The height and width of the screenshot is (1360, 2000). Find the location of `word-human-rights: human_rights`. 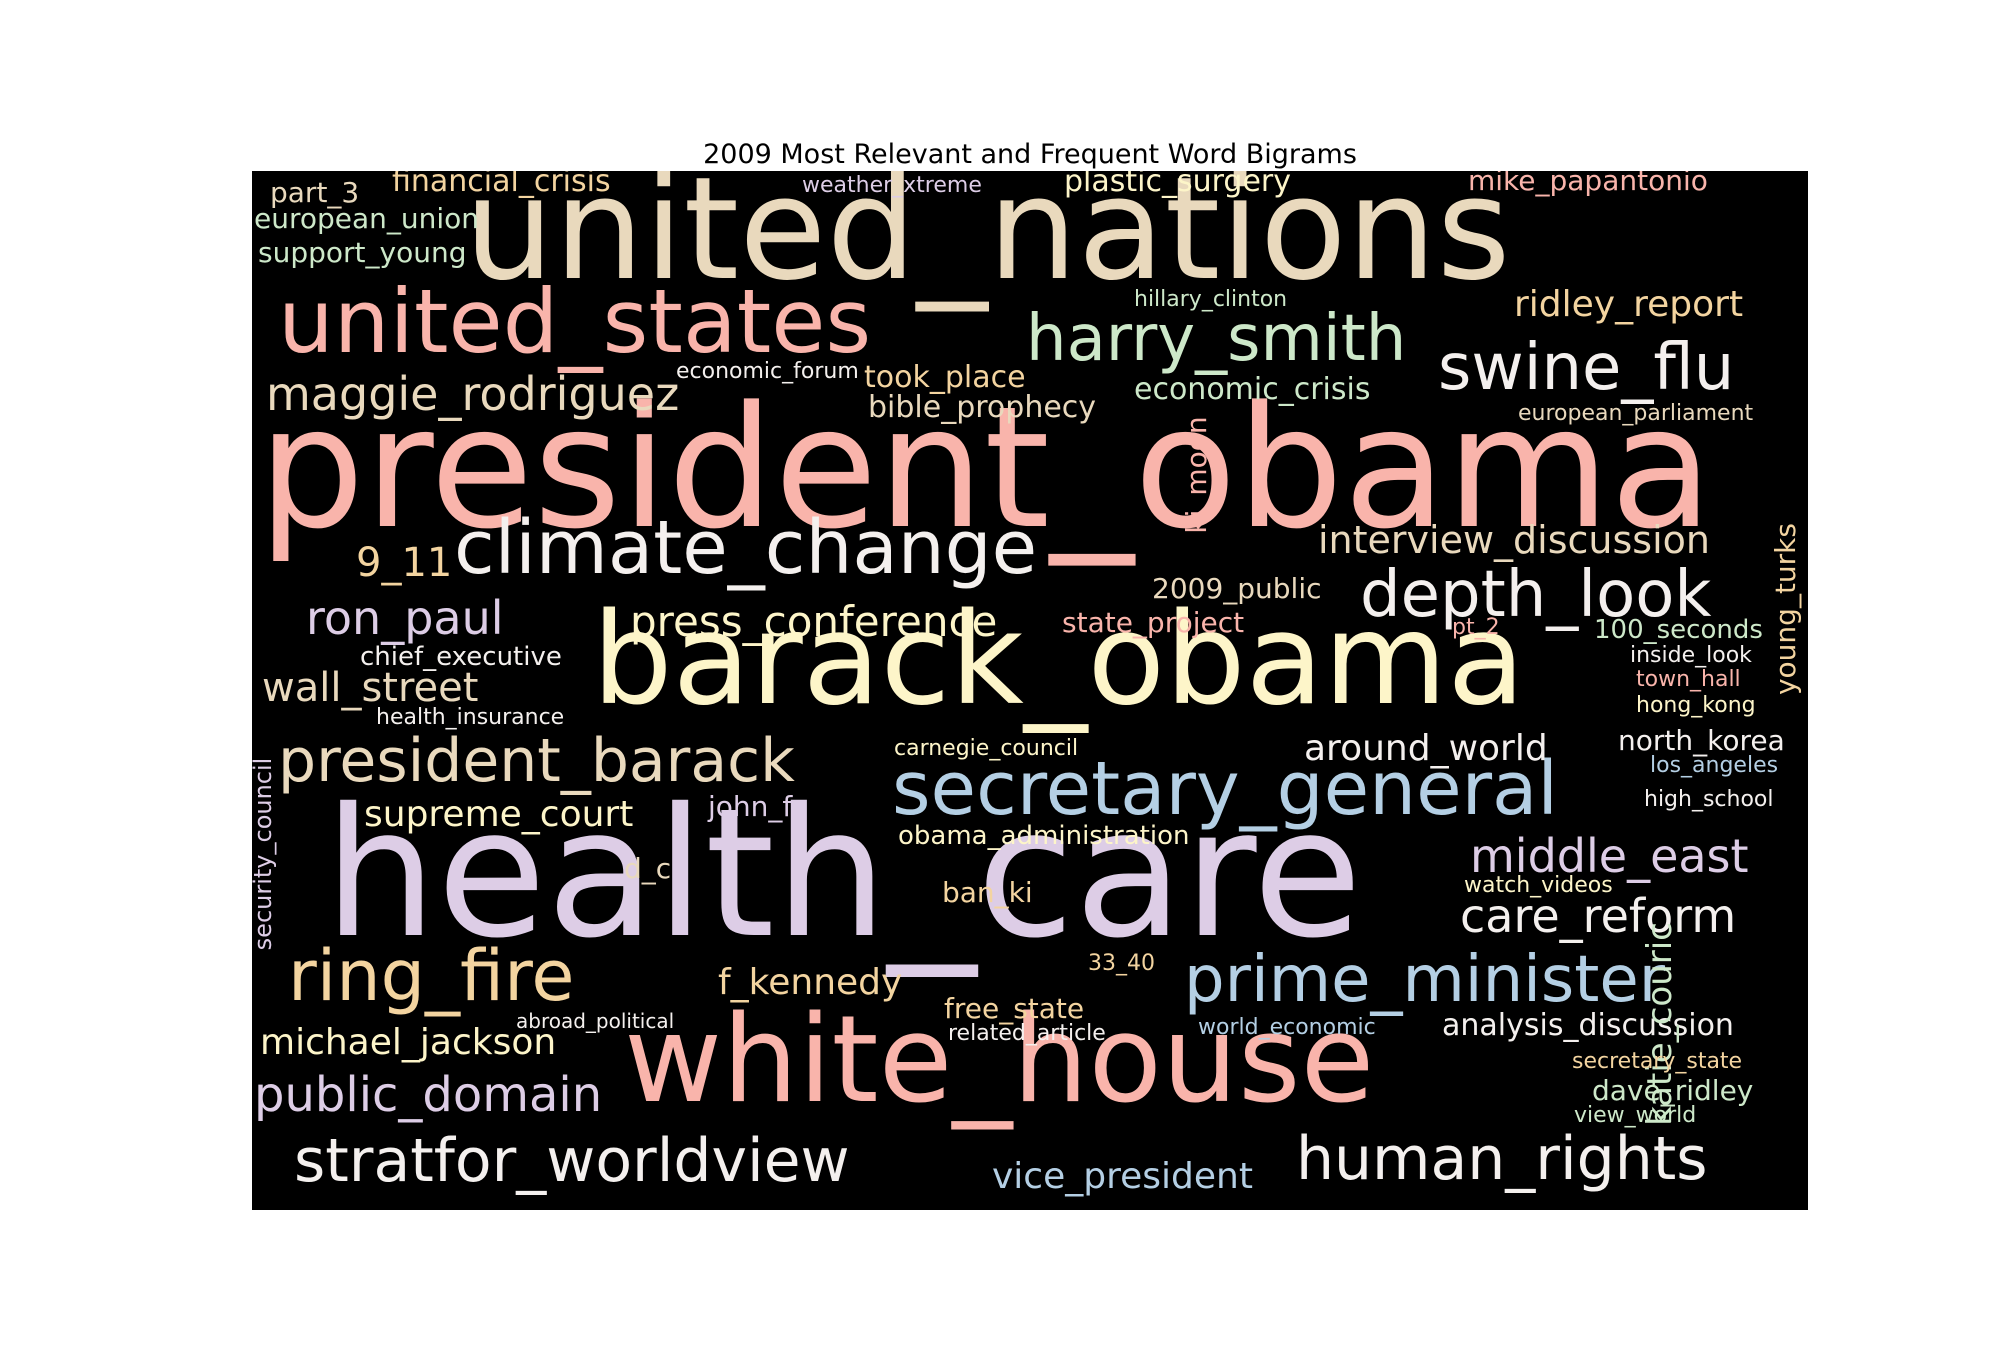

word-human-rights: human_rights is located at coordinates (1502, 1159).